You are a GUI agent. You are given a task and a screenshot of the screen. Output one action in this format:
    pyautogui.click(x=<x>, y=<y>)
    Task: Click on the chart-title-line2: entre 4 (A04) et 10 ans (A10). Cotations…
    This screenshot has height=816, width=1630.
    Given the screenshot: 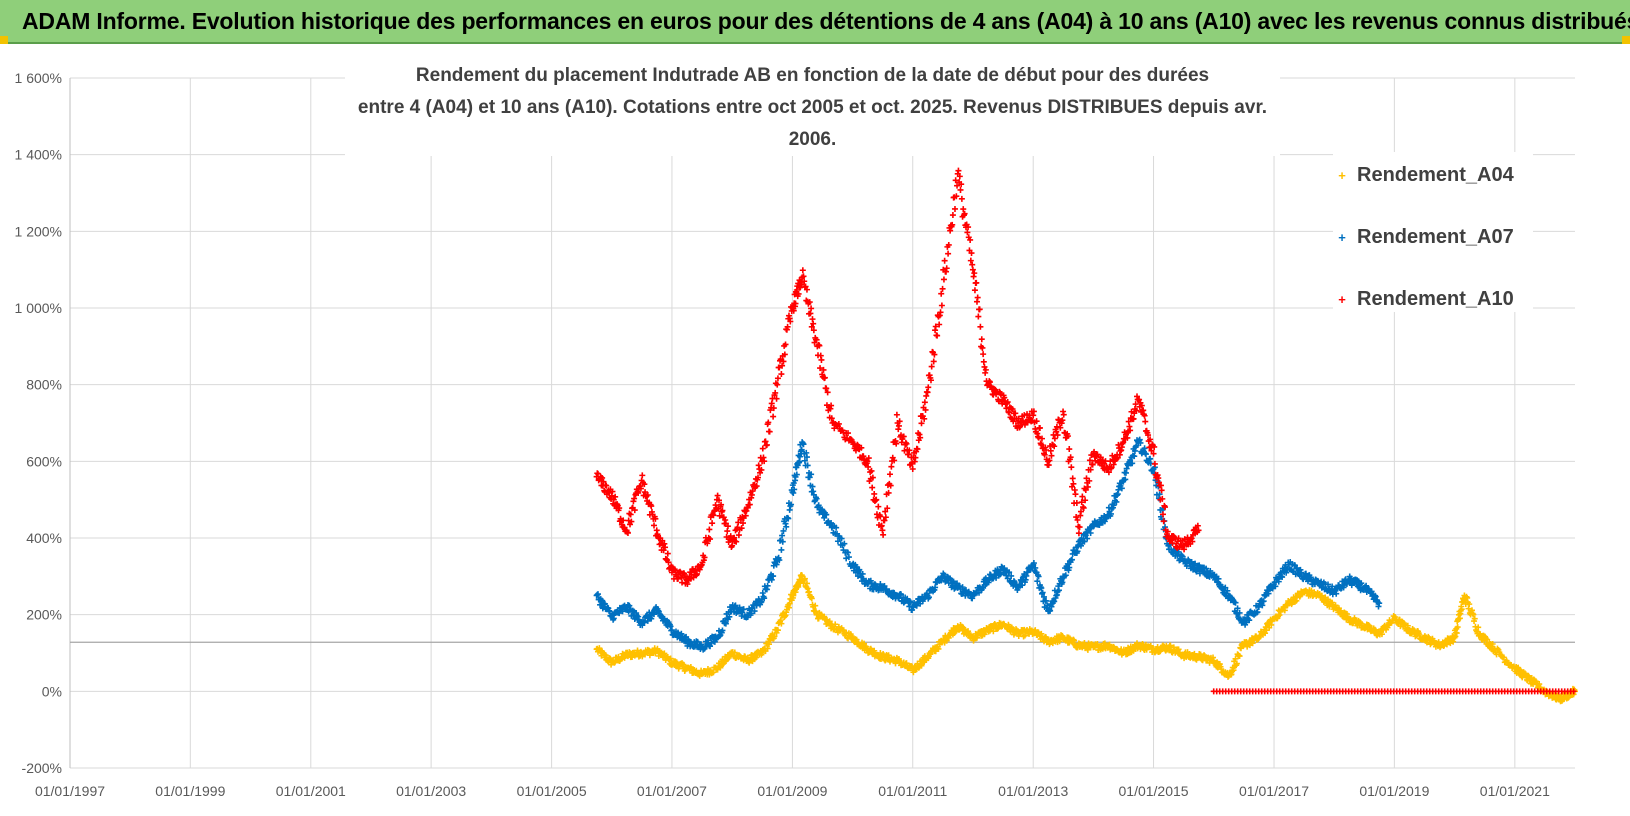 What is the action you would take?
    pyautogui.click(x=812, y=123)
    